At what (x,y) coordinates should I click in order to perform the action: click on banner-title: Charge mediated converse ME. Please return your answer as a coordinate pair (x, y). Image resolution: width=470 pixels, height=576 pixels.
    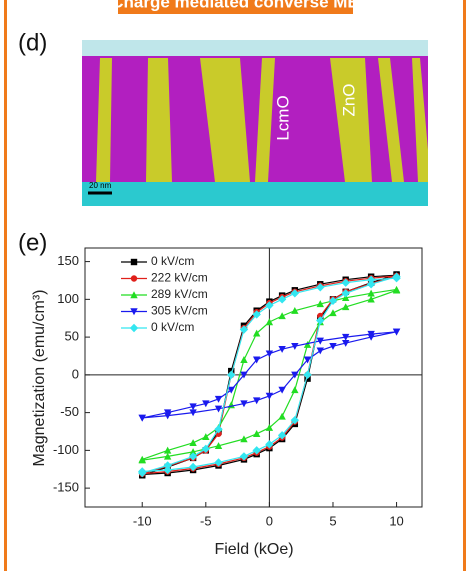
    Looking at the image, I should click on (235, 5).